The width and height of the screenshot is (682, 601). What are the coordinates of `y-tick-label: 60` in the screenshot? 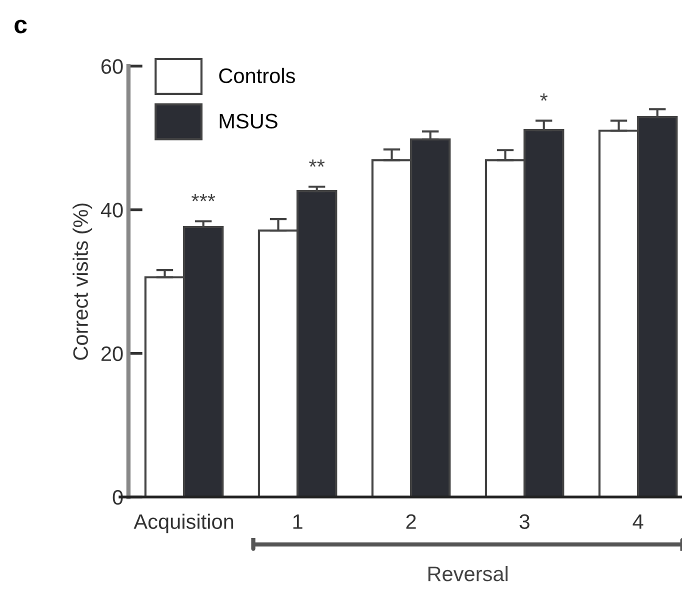 It's located at (112, 66).